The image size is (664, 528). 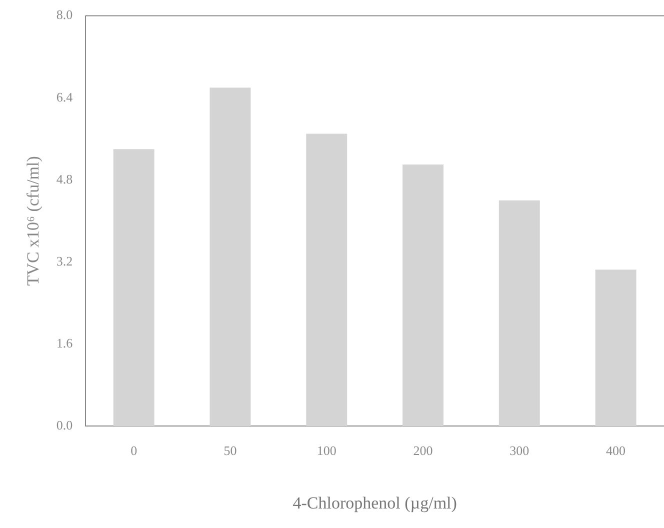 What do you see at coordinates (65, 342) in the screenshot?
I see `y-tick-label: 1.6` at bounding box center [65, 342].